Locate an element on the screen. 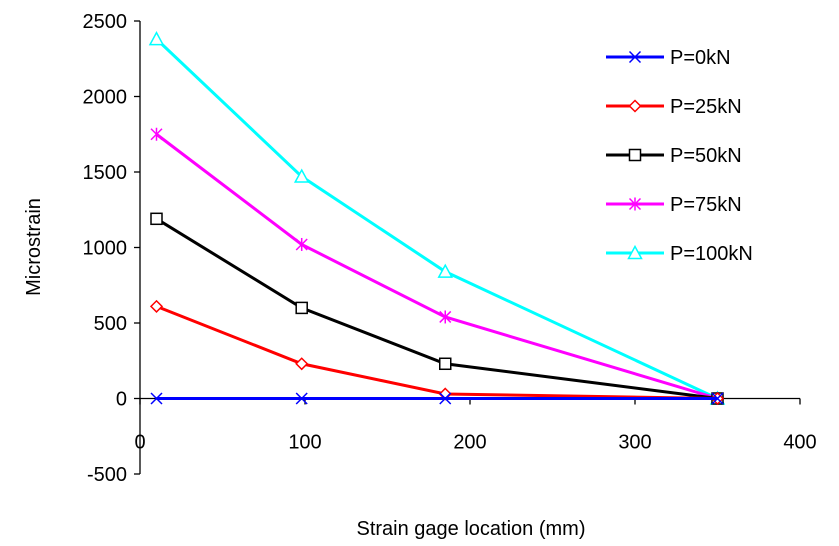 Image resolution: width=839 pixels, height=546 pixels. y-axis-title: Microstrain is located at coordinates (34, 247).